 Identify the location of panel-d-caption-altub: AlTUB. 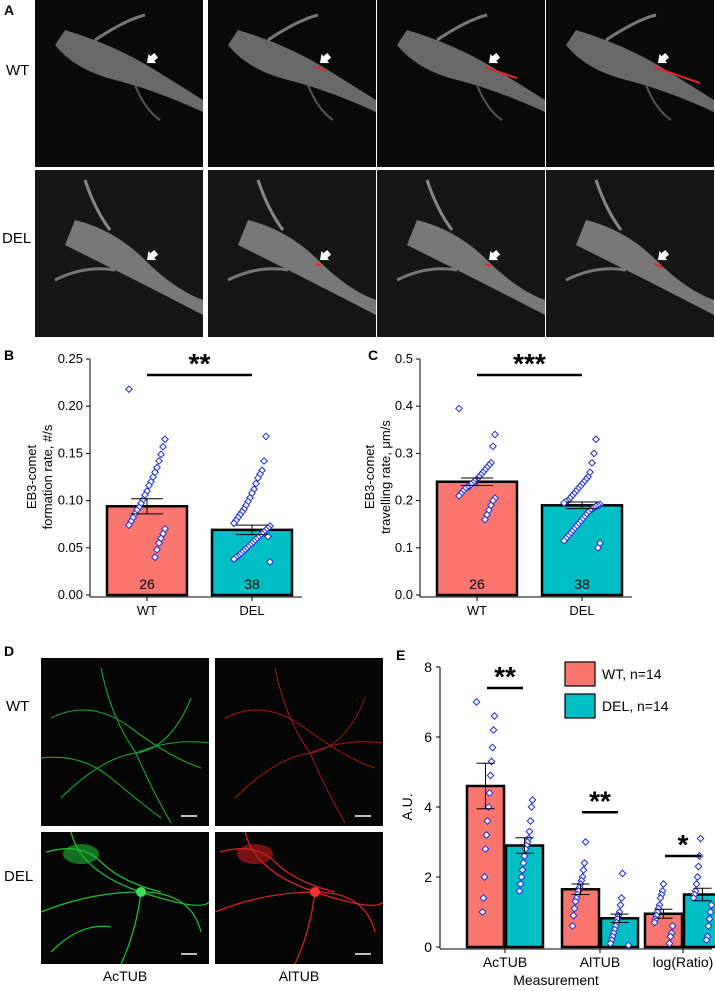
(299, 976).